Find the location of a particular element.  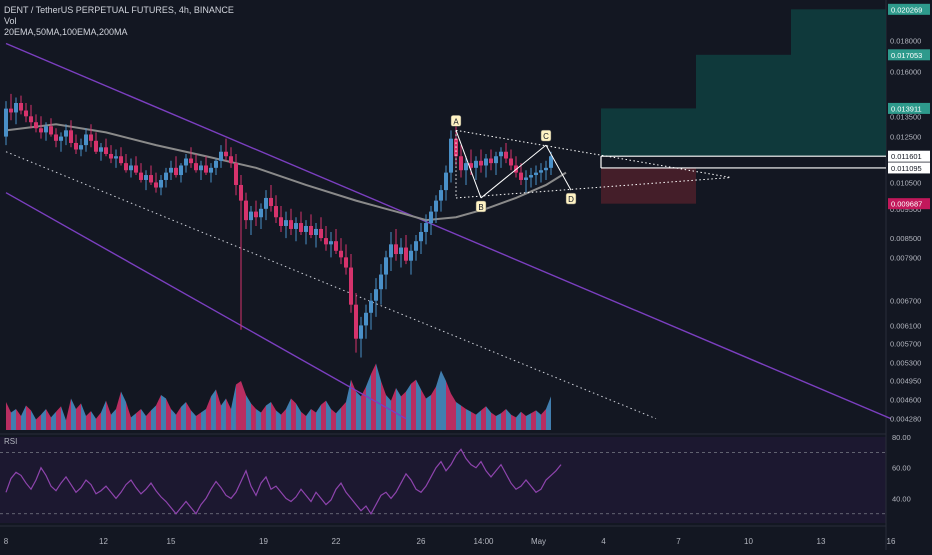

time-tick-label: 22 is located at coordinates (336, 541).